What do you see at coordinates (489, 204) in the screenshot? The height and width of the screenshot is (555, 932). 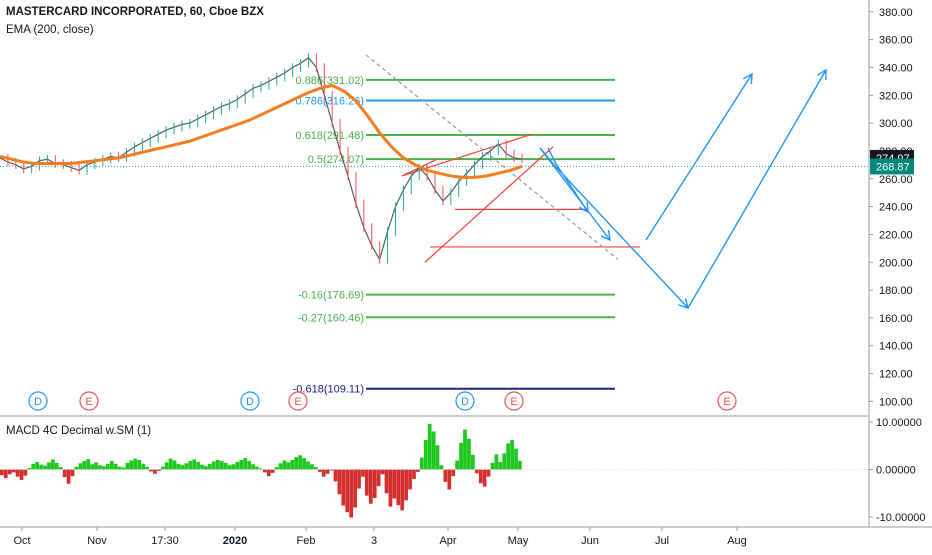 I see `trend-line` at bounding box center [489, 204].